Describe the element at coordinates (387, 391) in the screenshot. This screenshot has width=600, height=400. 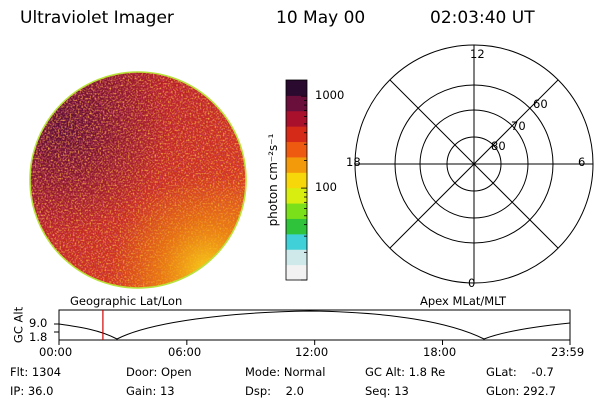
I see `info-seq: Seq: 13` at that location.